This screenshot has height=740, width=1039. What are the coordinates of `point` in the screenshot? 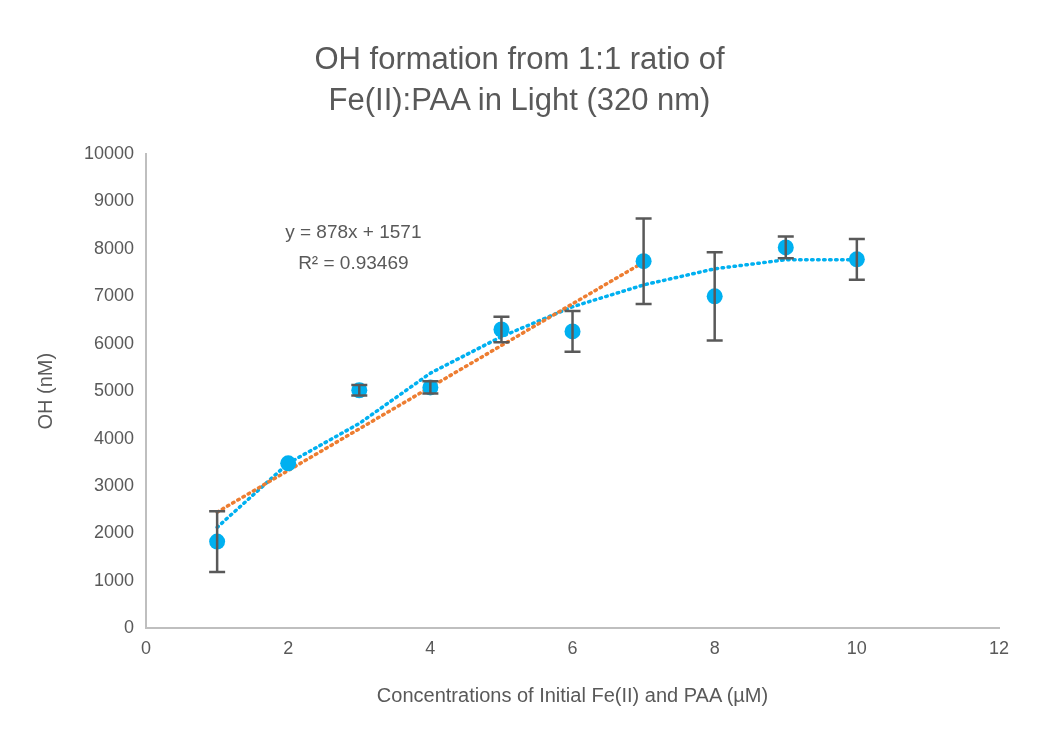 It's located at (288, 463).